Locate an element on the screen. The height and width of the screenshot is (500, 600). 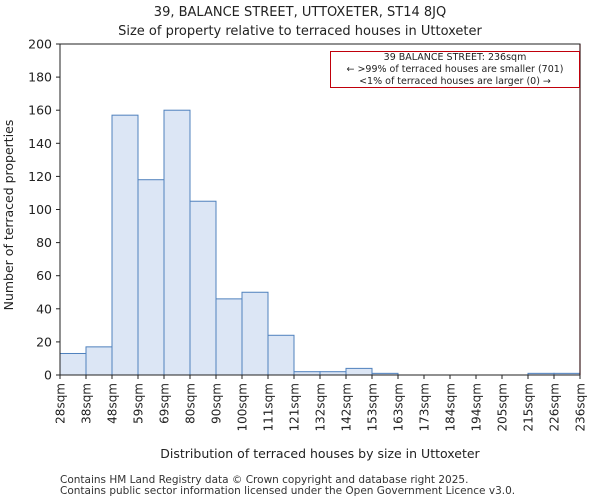
x-tick-label: 226sqm is located at coordinates (555, 407).